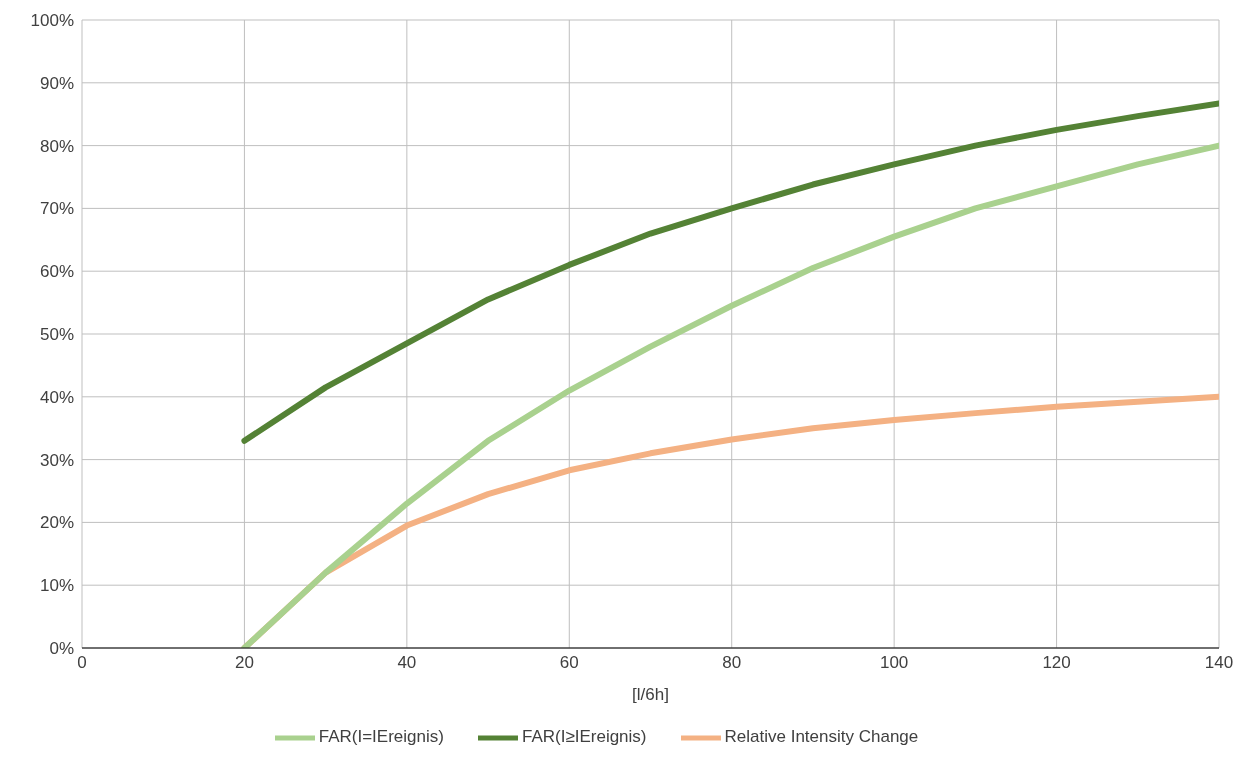 Image resolution: width=1247 pixels, height=774 pixels. Describe the element at coordinates (56, 272) in the screenshot. I see `y-tick-label: 60%` at that location.